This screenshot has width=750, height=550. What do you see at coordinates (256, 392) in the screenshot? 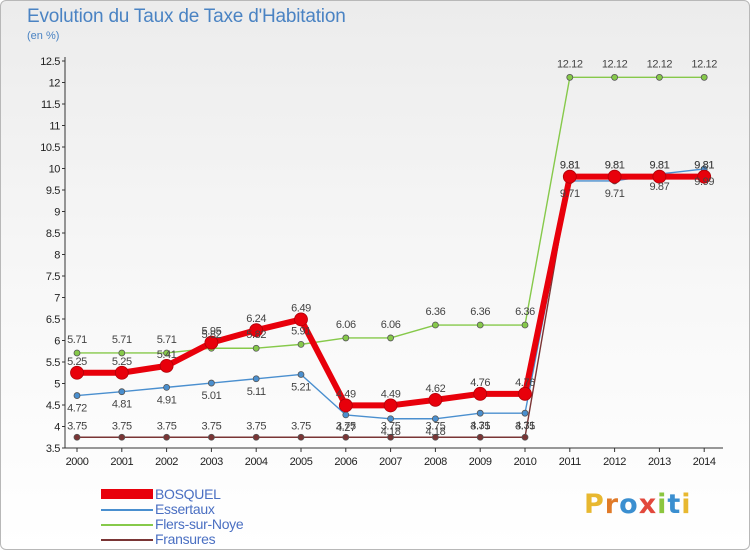
I see `data-label-1: 5.11` at bounding box center [256, 392].